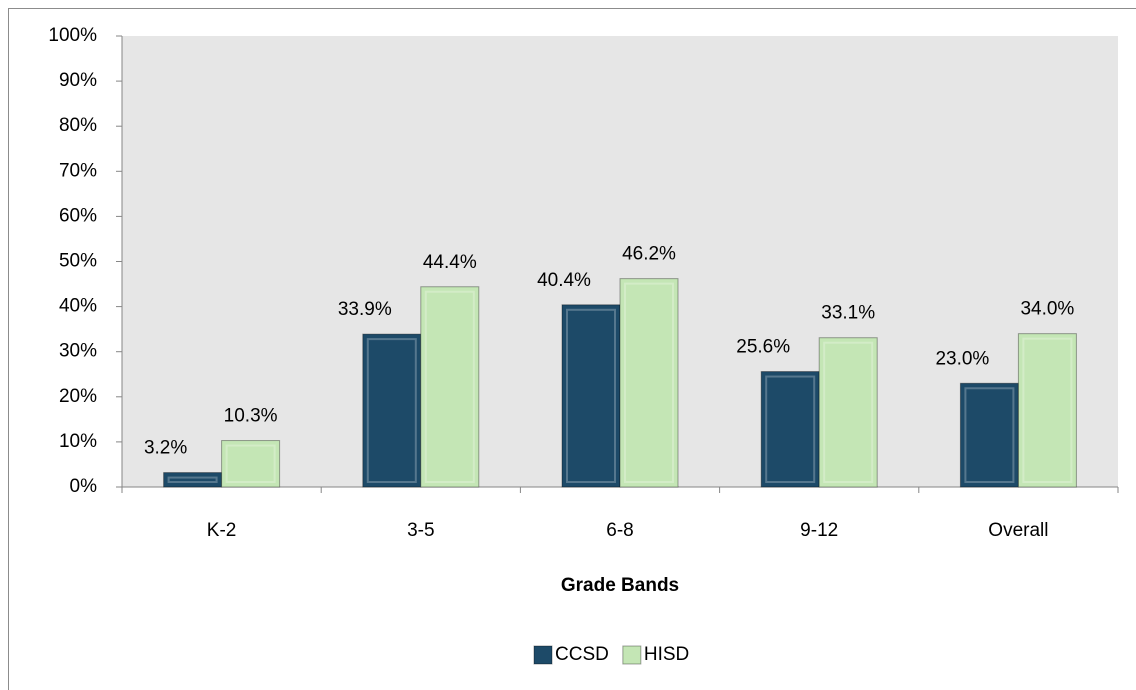 The height and width of the screenshot is (690, 1136). I want to click on x-tick-label: K-2, so click(222, 530).